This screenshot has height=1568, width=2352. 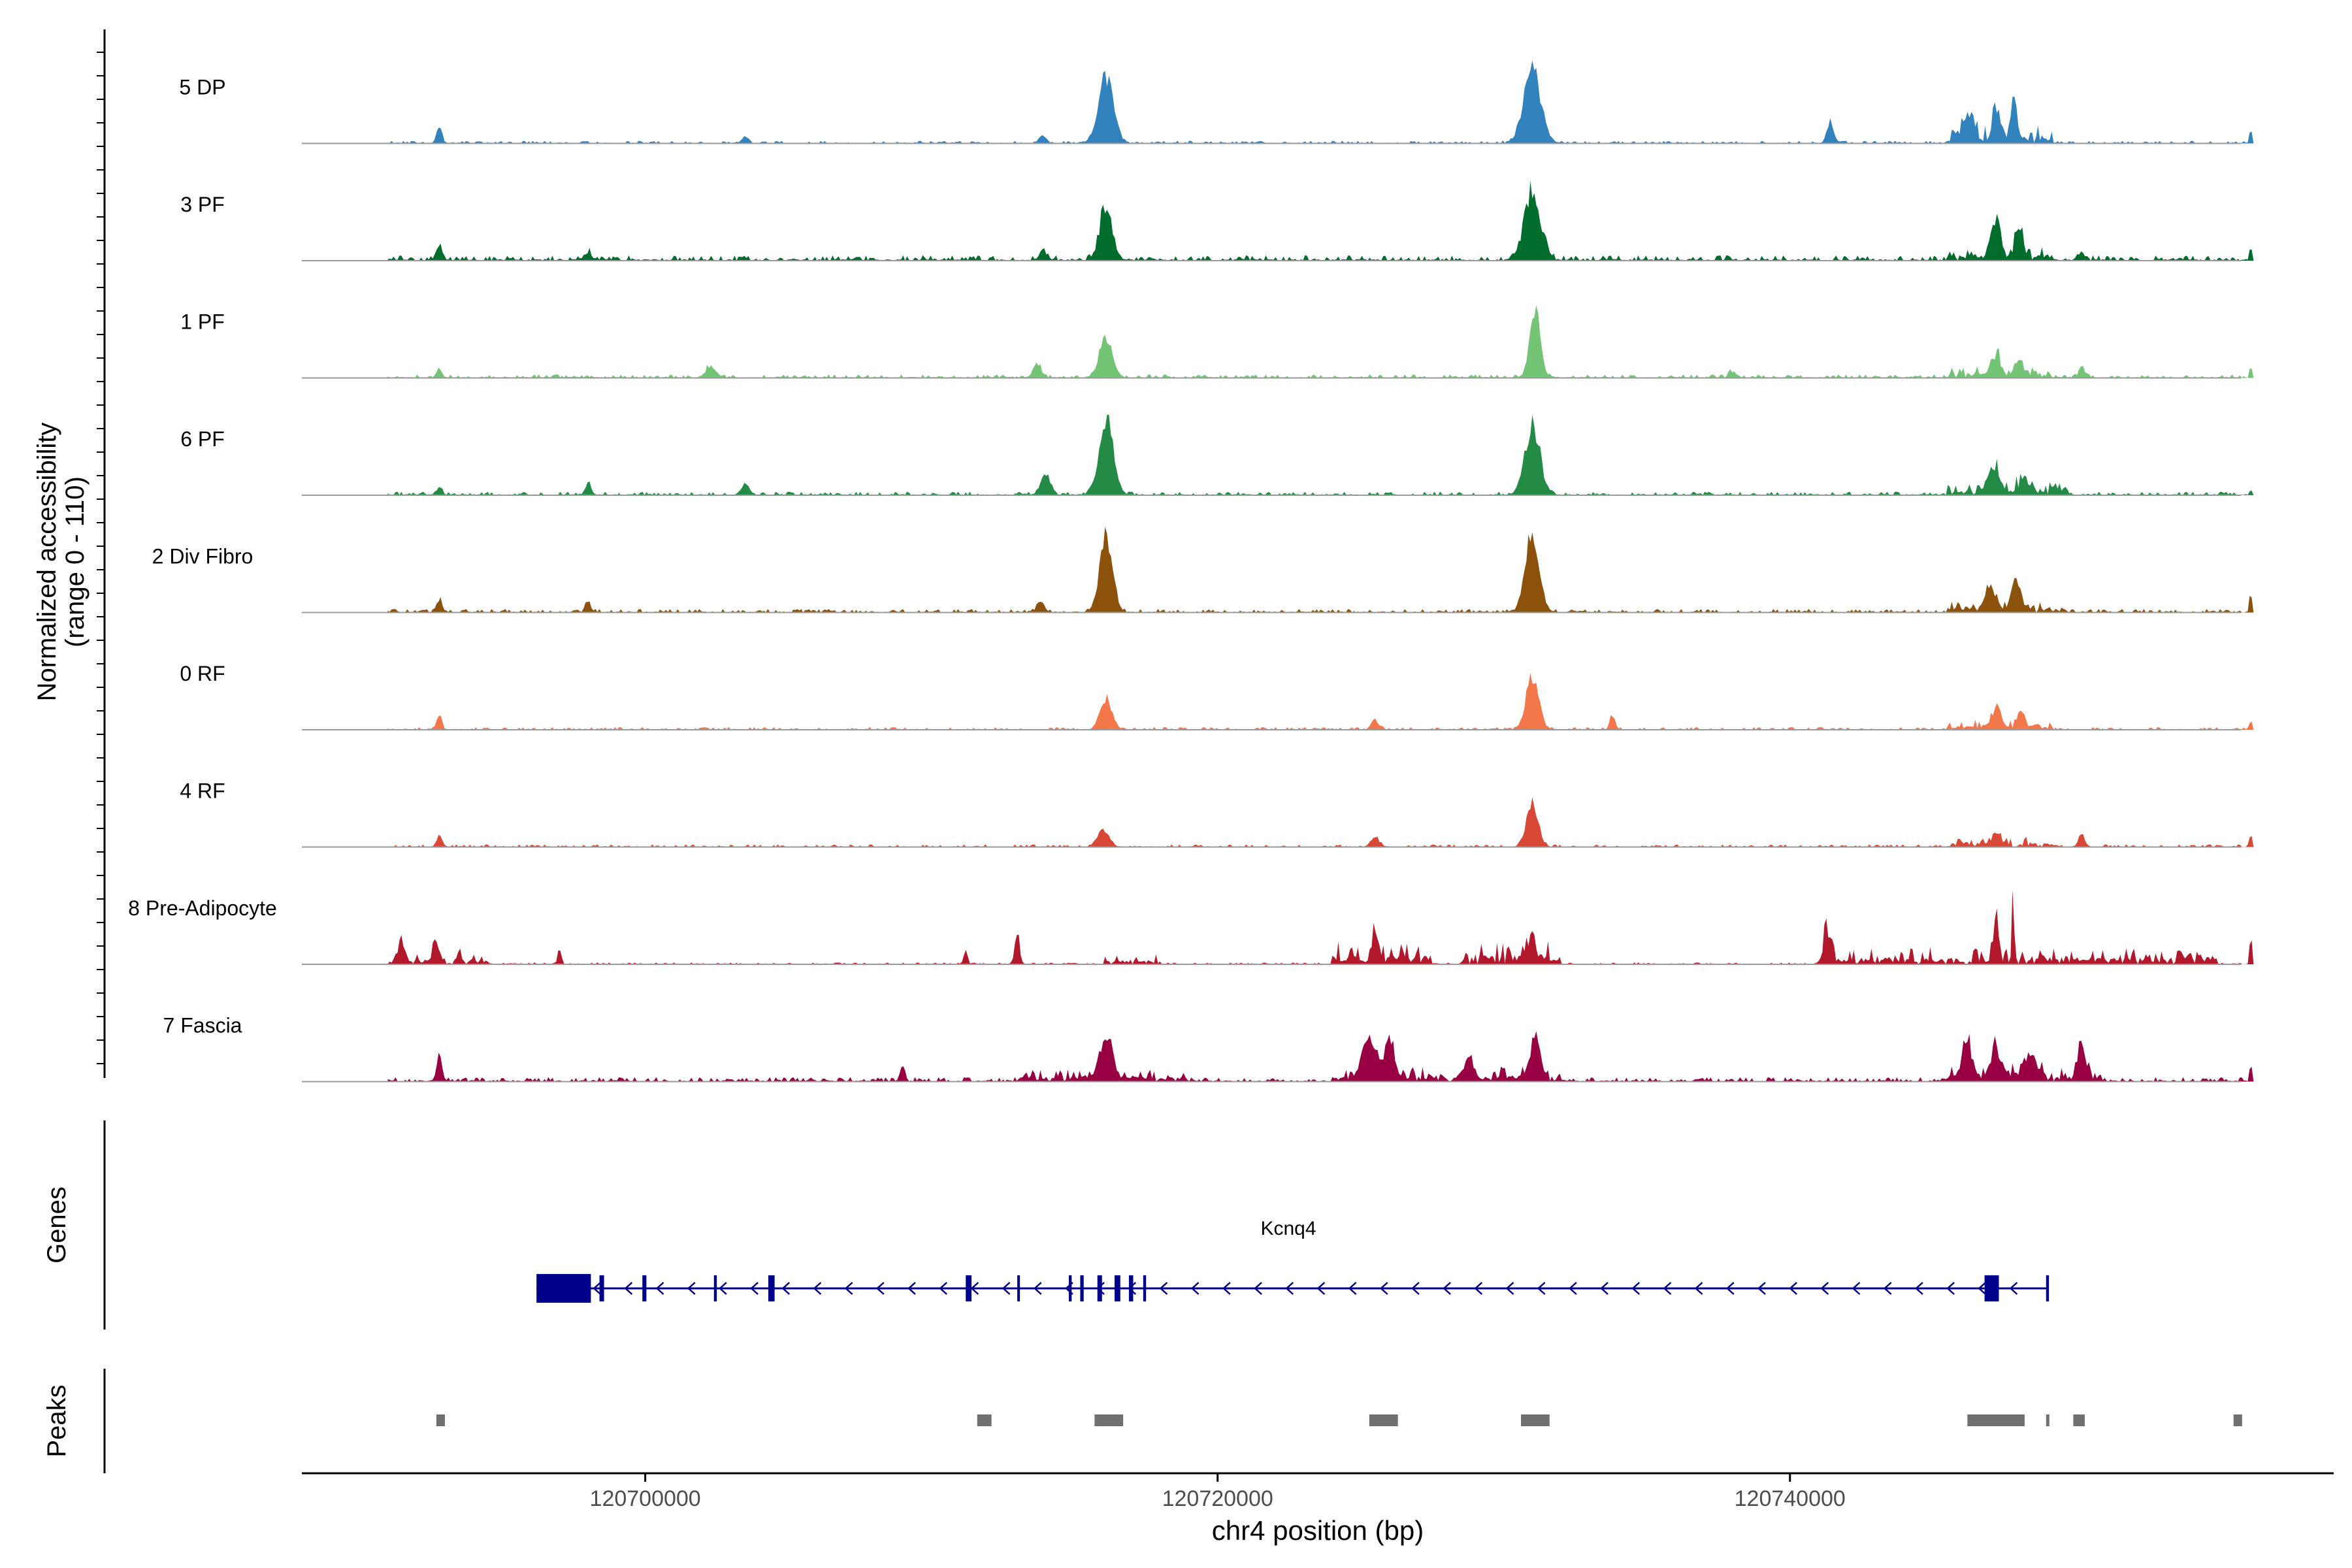 I want to click on coverage-y-label-line1: Normalized accessibility, so click(x=47, y=562).